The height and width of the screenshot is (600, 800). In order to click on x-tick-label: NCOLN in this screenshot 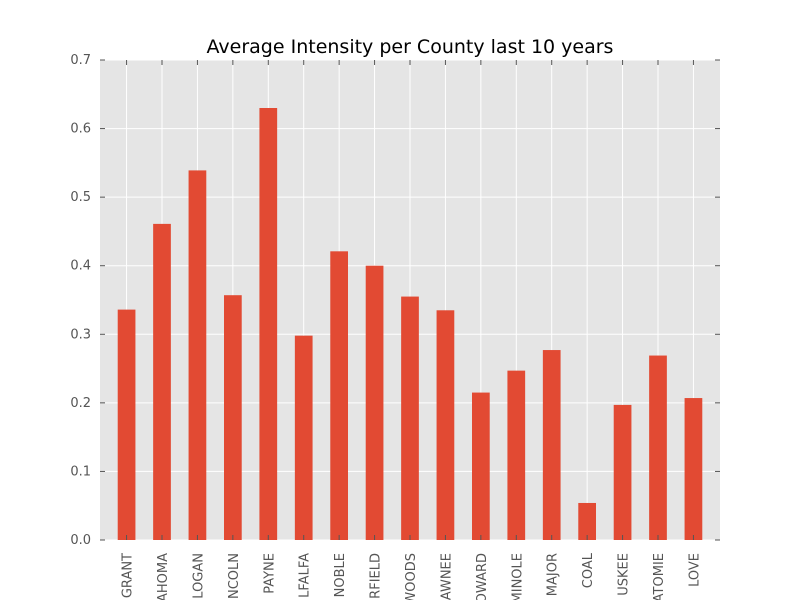, I will do `click(234, 576)`.